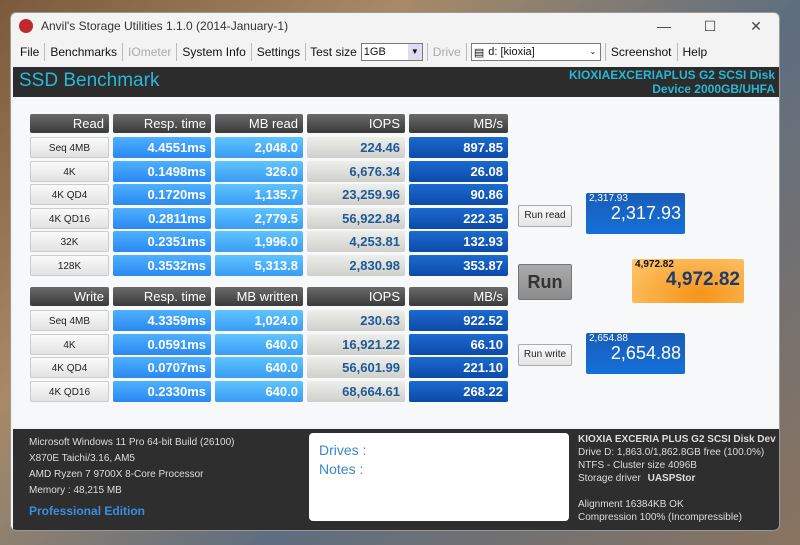 This screenshot has width=800, height=545. I want to click on write-header-iops: IOPS, so click(356, 296).